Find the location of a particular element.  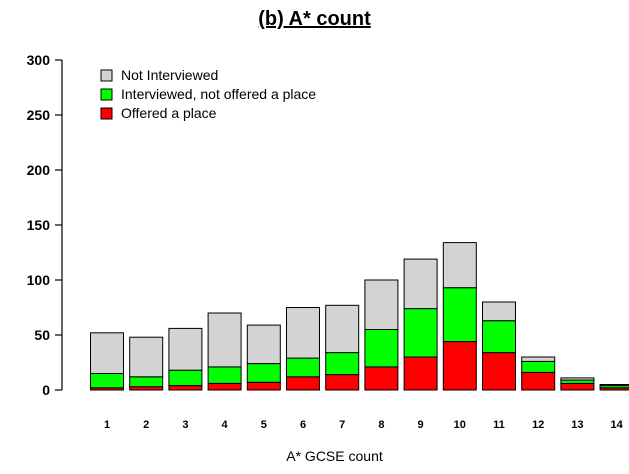

x-tick-label: 7 is located at coordinates (342, 425).